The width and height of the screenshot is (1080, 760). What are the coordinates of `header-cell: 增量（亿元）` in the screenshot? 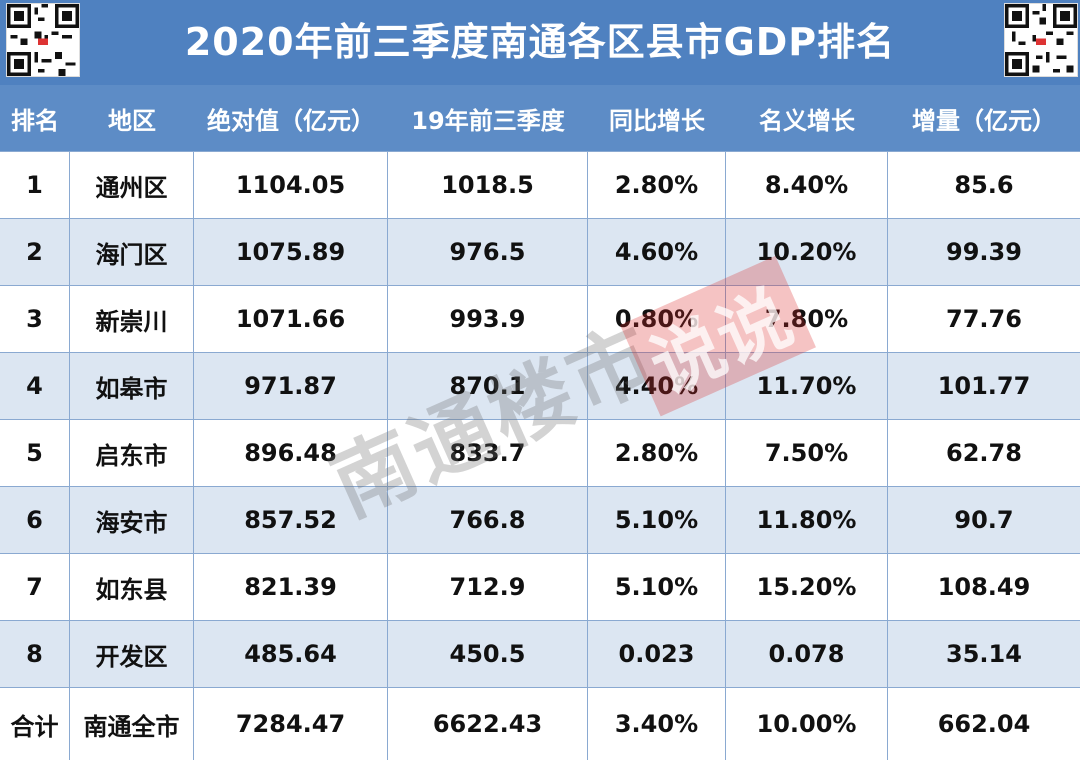 It's located at (984, 120).